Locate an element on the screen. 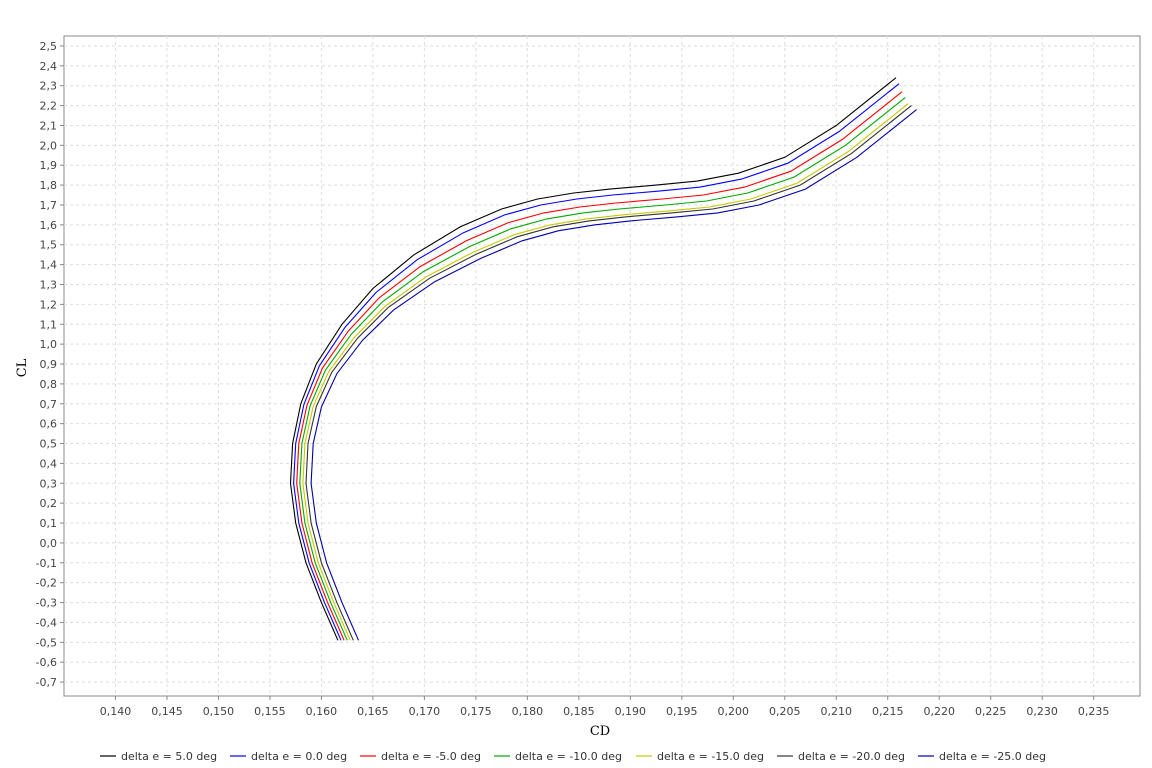 This screenshot has width=1152, height=768. x-tick-label: 0,170 is located at coordinates (425, 711).